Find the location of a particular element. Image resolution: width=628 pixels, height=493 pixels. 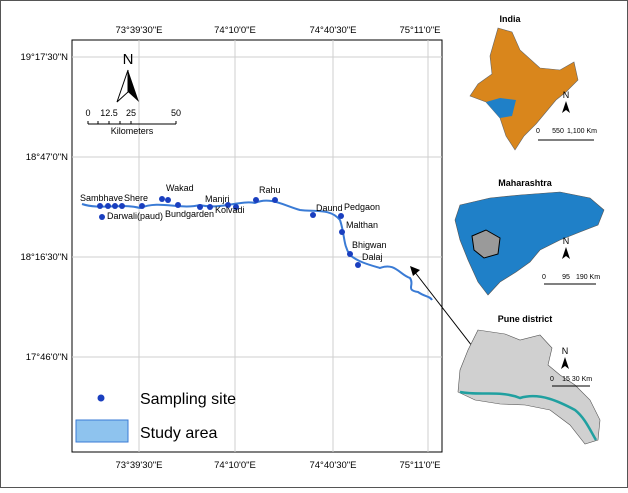

site-label: Kolvadi is located at coordinates (230, 210).